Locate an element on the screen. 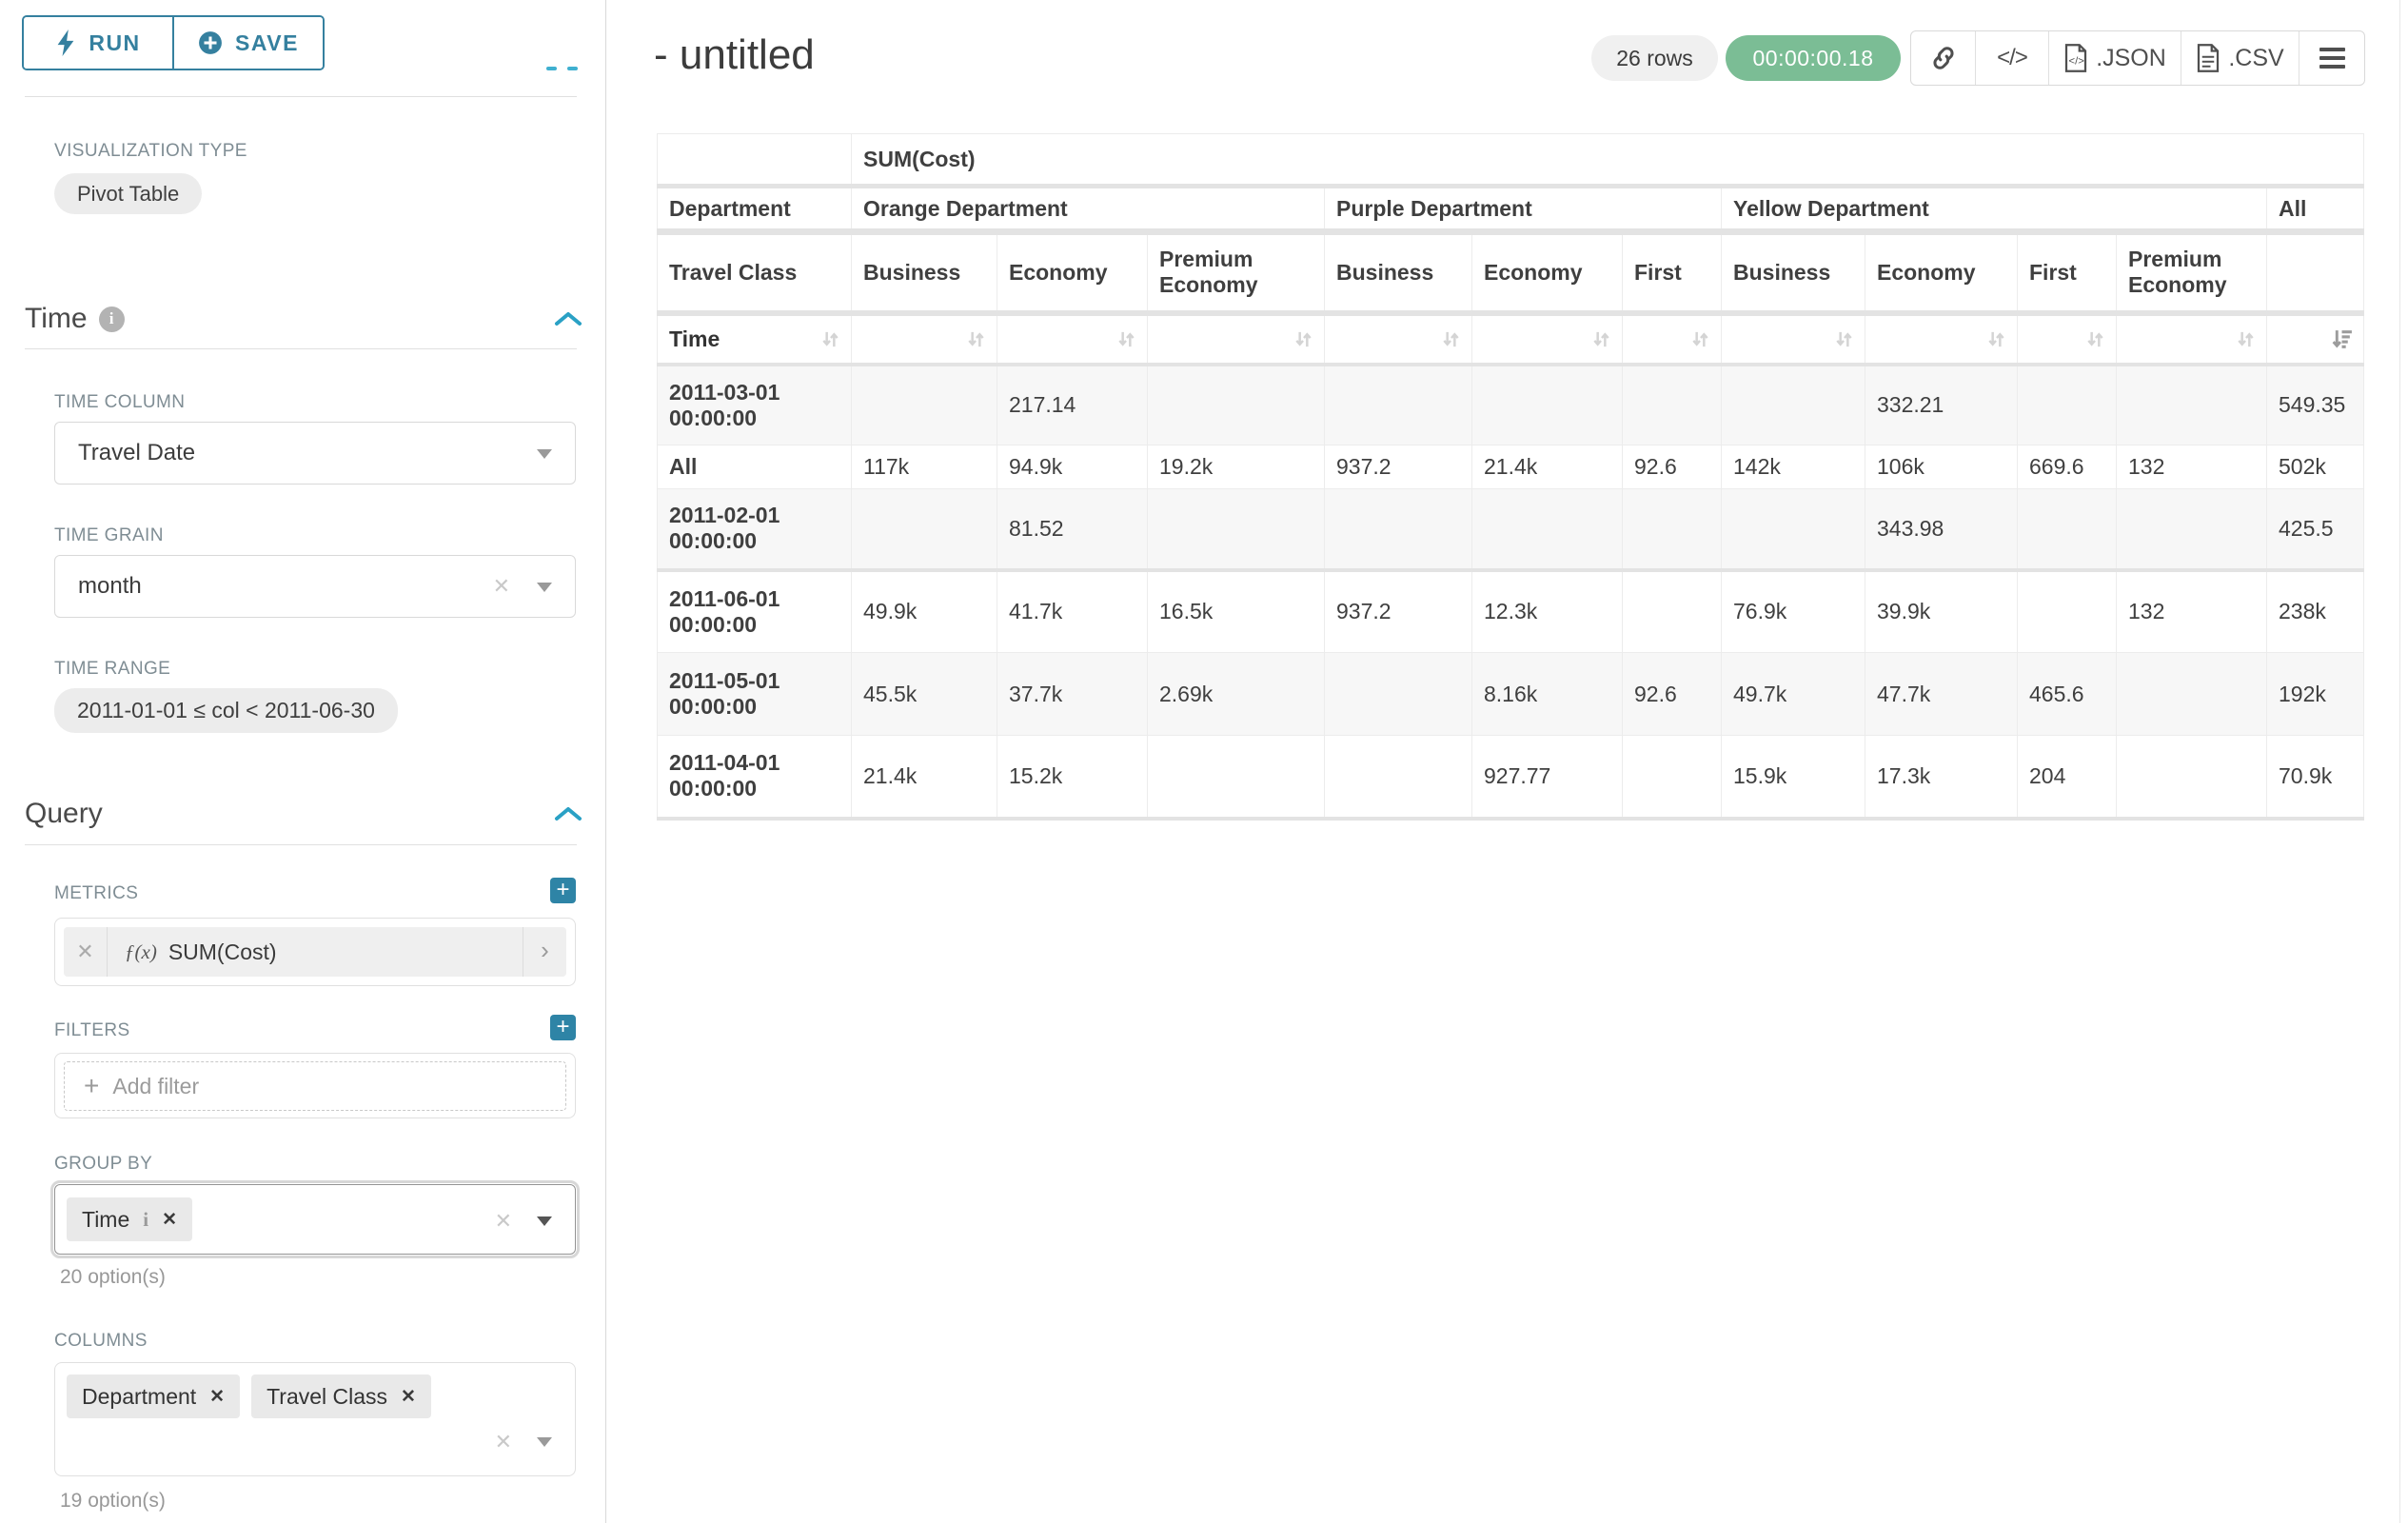 This screenshot has width=2408, height=1523. columns-chip: Department is located at coordinates (154, 1396).